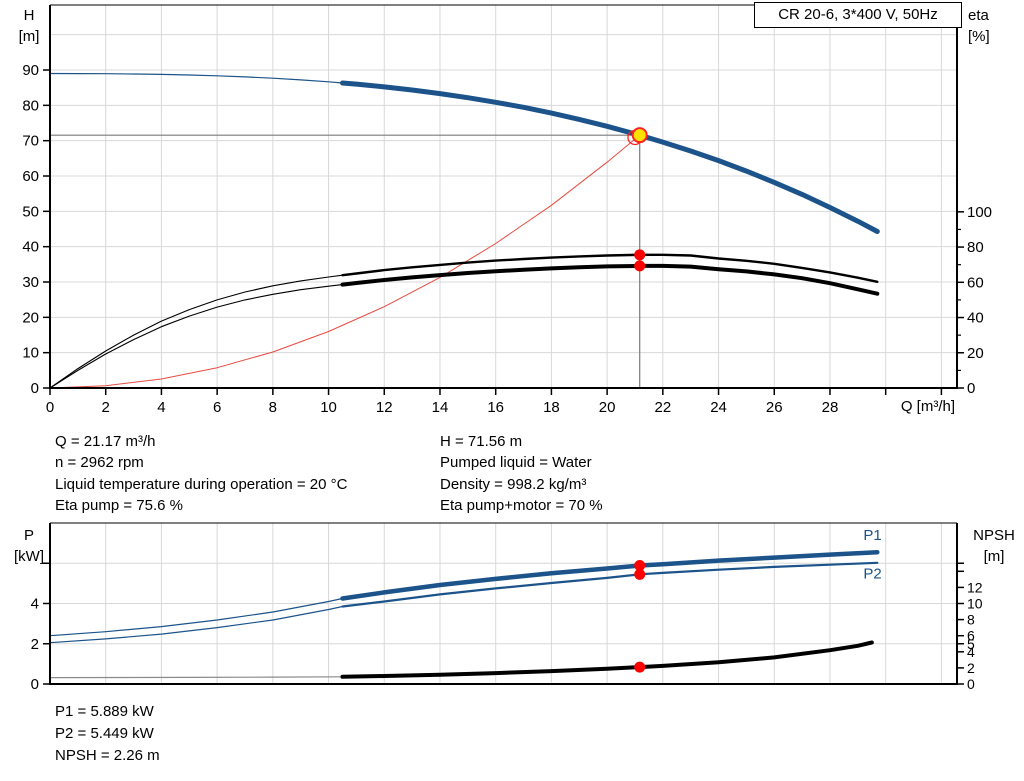 Image resolution: width=1024 pixels, height=781 pixels. Describe the element at coordinates (979, 26) in the screenshot. I see `eta-axis-title: eta [%]` at that location.